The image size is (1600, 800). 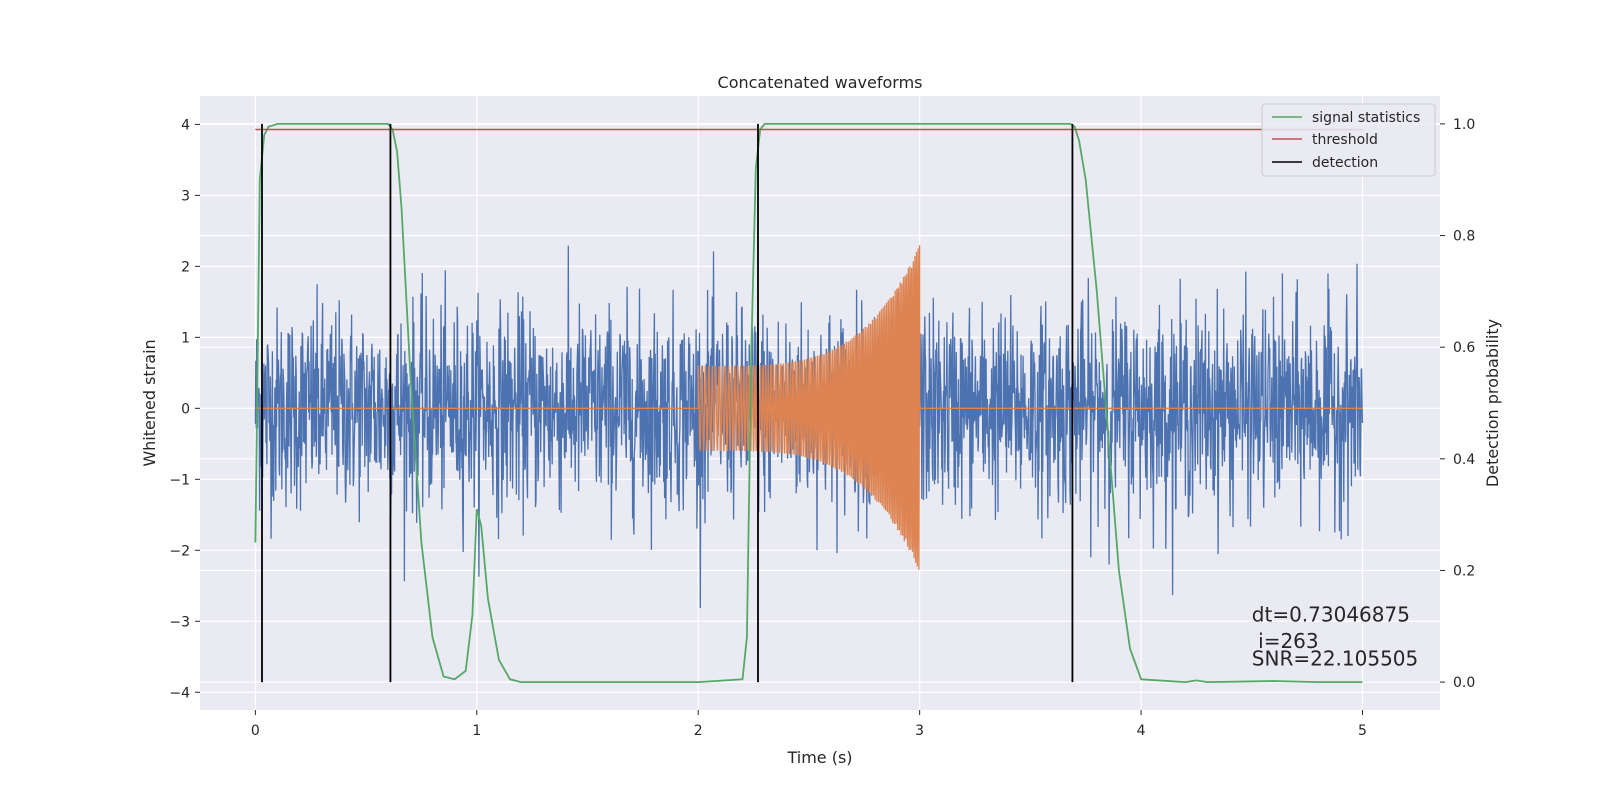 I want to click on y2-tick-label: 0.6, so click(x=1464, y=348).